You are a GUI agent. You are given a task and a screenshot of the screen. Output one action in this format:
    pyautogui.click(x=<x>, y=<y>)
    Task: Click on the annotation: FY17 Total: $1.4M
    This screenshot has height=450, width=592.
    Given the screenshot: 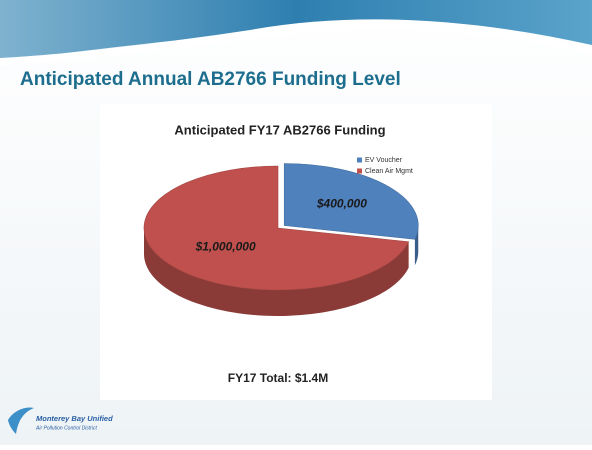 What is the action you would take?
    pyautogui.click(x=278, y=378)
    